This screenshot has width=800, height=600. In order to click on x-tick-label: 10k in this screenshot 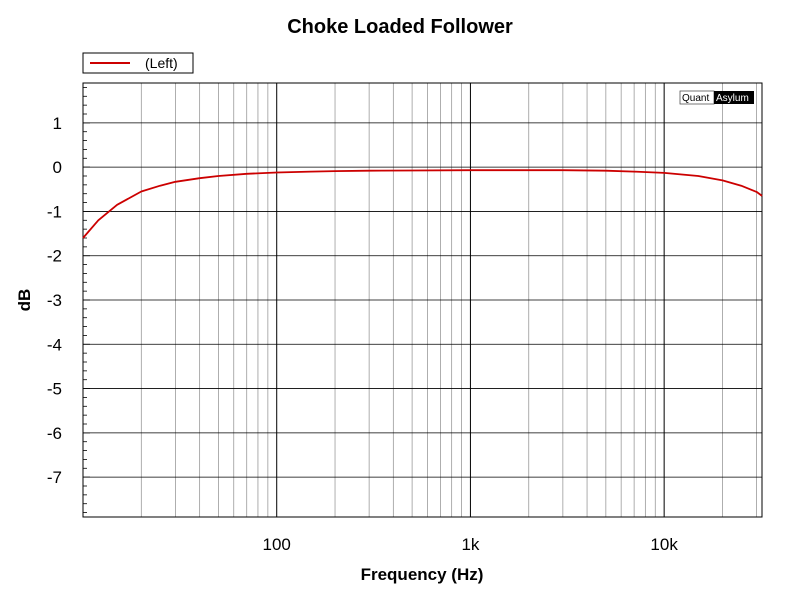, I will do `click(664, 544)`.